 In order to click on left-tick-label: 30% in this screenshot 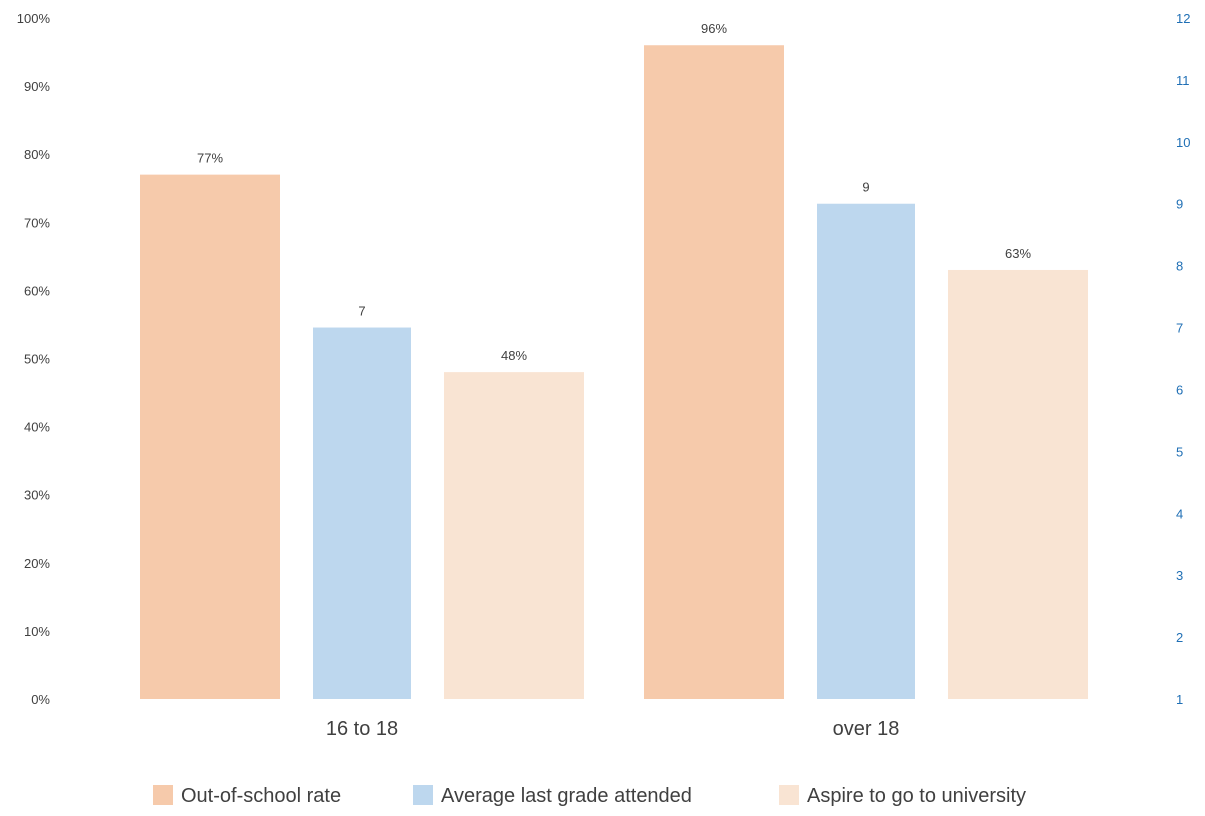, I will do `click(37, 495)`.